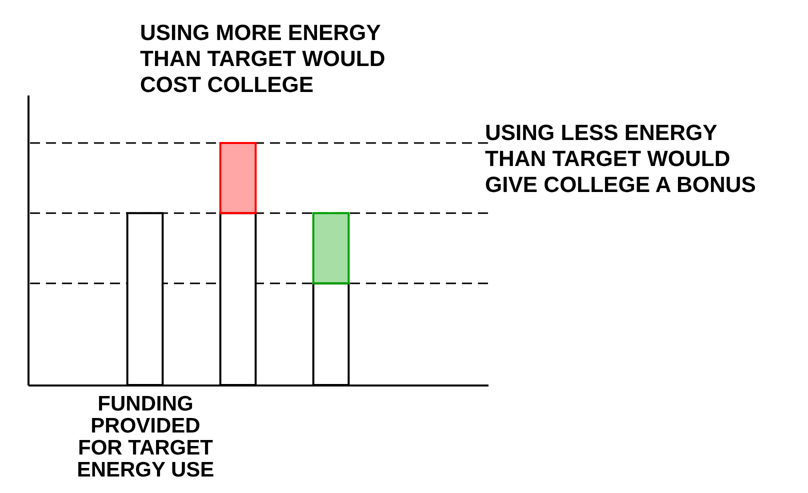  I want to click on x-tick-label: FUNDING PROVIDED FOR TARGET ENERGY USE, so click(145, 437).